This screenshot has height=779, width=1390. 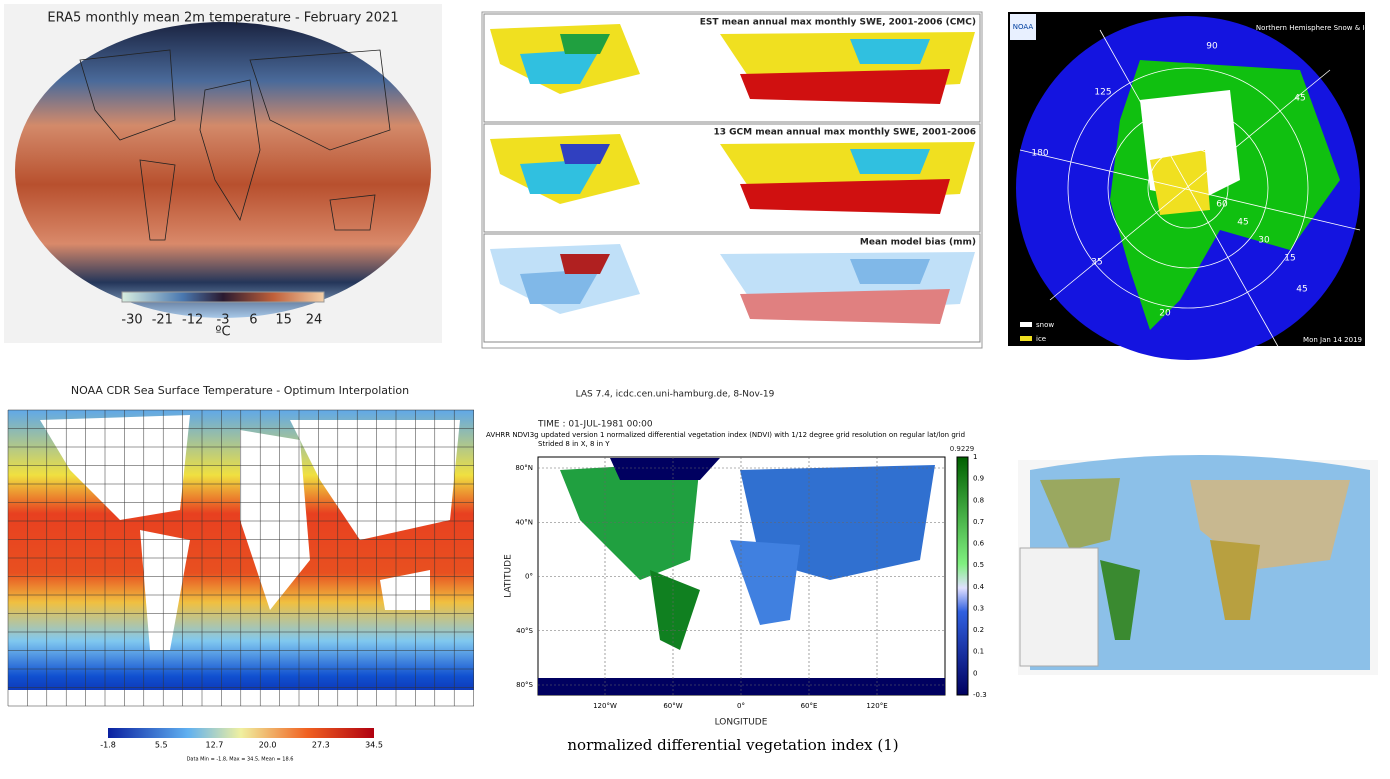 What do you see at coordinates (524, 468) in the screenshot?
I see `ndvi-lat-label: 80°N` at bounding box center [524, 468].